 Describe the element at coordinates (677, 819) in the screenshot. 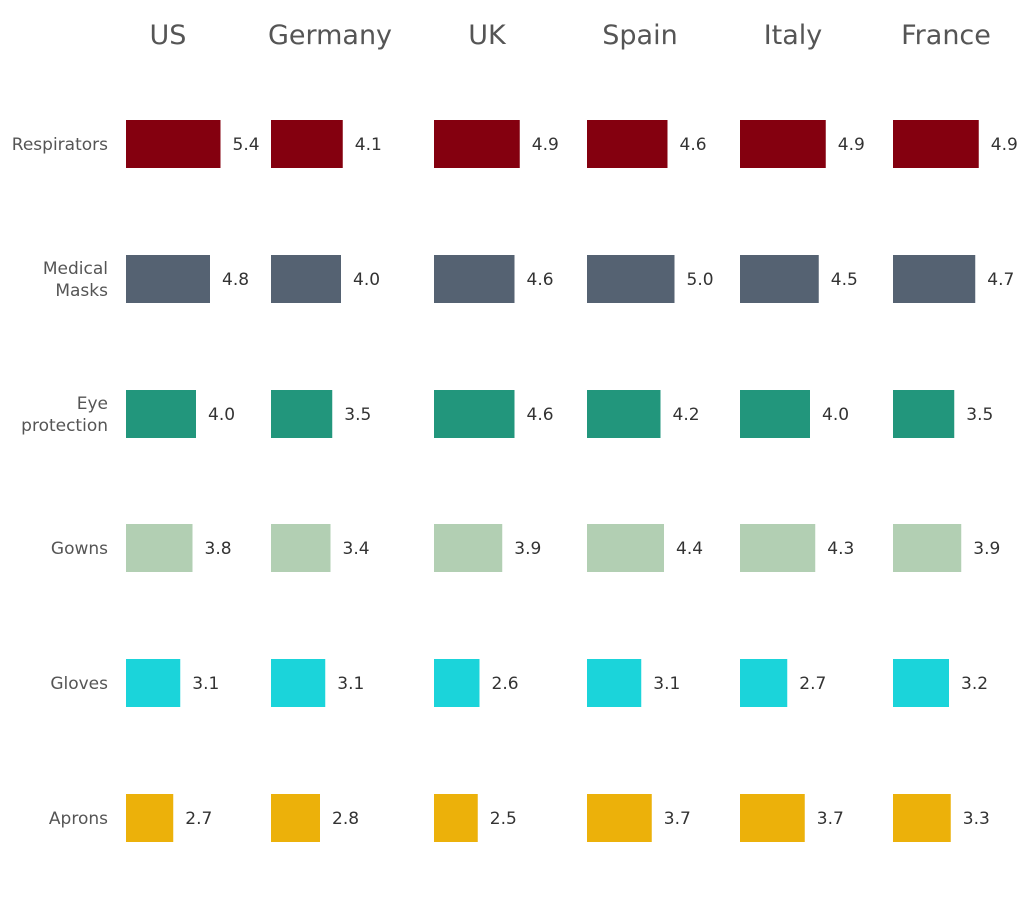

I see `value-label-aprons-spain: 3.7` at that location.